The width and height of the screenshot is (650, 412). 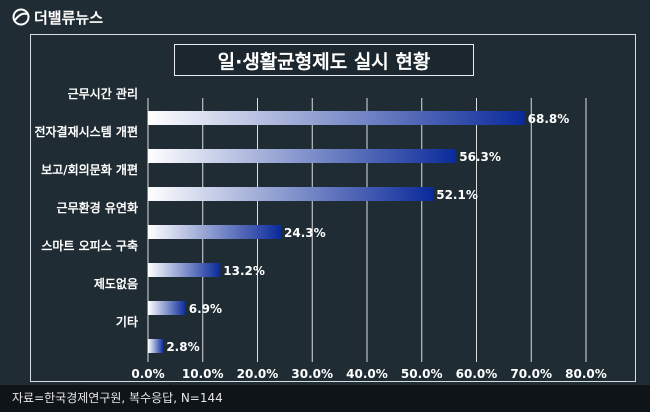 I want to click on category-label: 기타, so click(x=127, y=321).